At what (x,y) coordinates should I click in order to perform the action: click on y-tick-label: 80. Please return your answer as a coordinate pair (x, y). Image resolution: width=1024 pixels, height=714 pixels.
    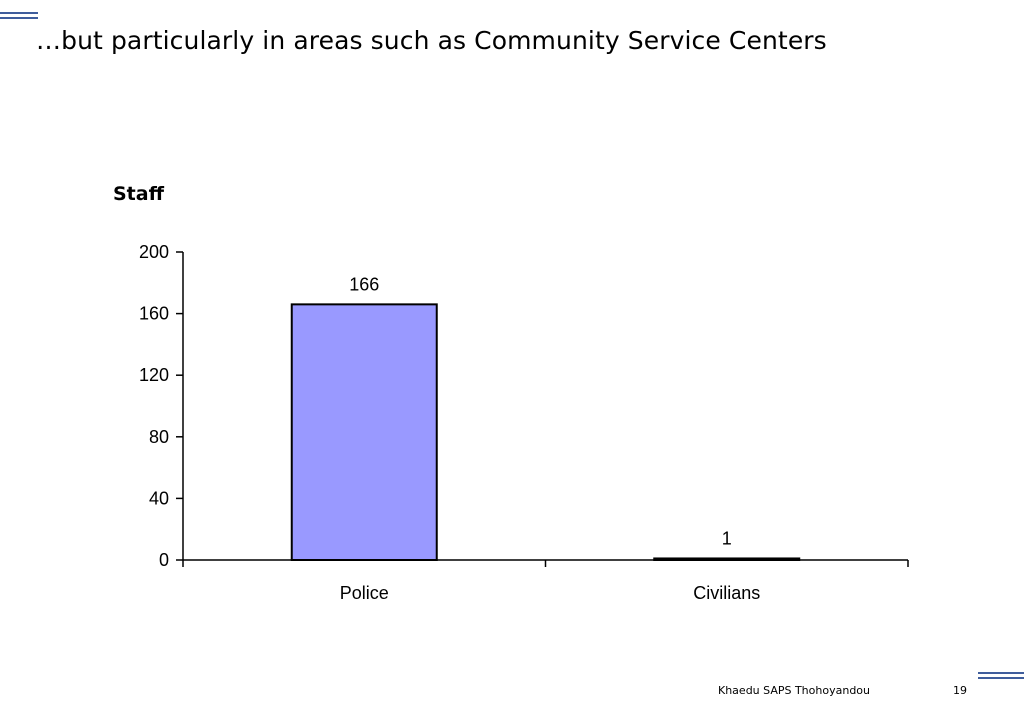
    Looking at the image, I should click on (159, 437).